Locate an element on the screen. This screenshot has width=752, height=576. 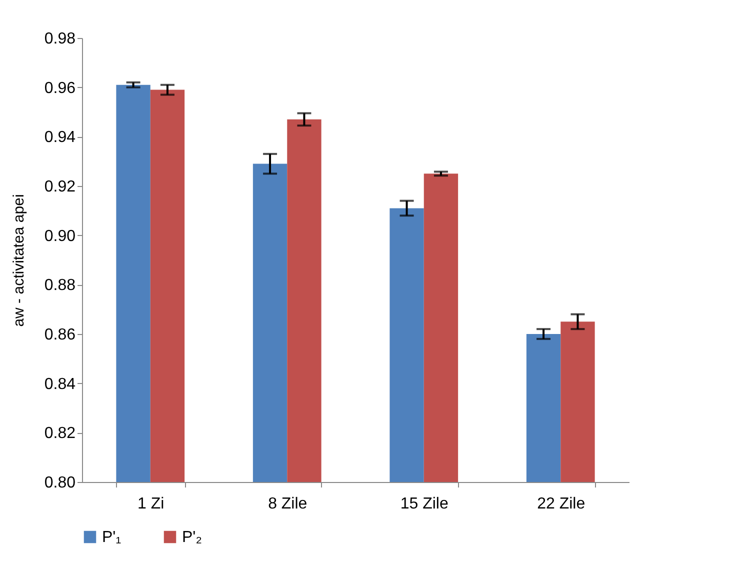
y-tick-label: 0.92 is located at coordinates (60, 187).